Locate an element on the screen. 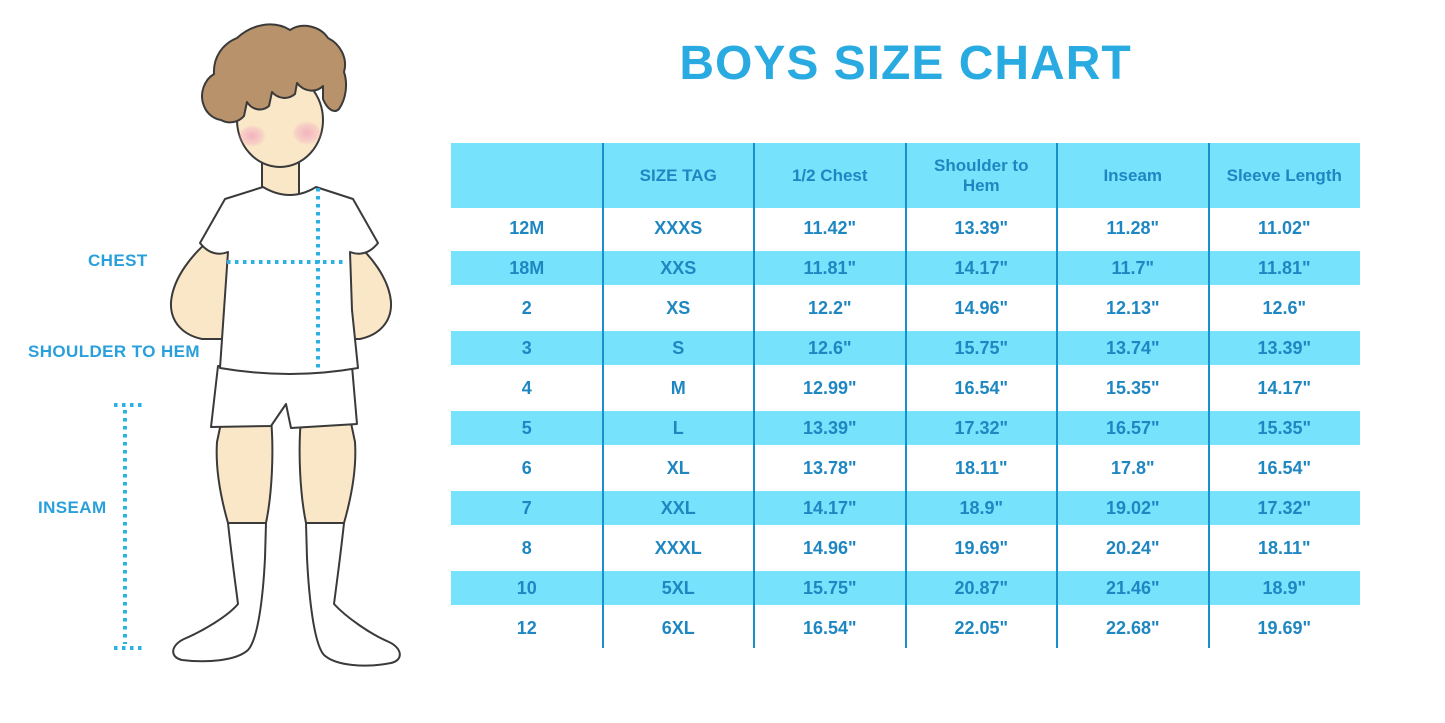 The width and height of the screenshot is (1445, 723). table-row: 12M XXXS 11.42" 13.39" 11.28" 11.02" is located at coordinates (905, 228).